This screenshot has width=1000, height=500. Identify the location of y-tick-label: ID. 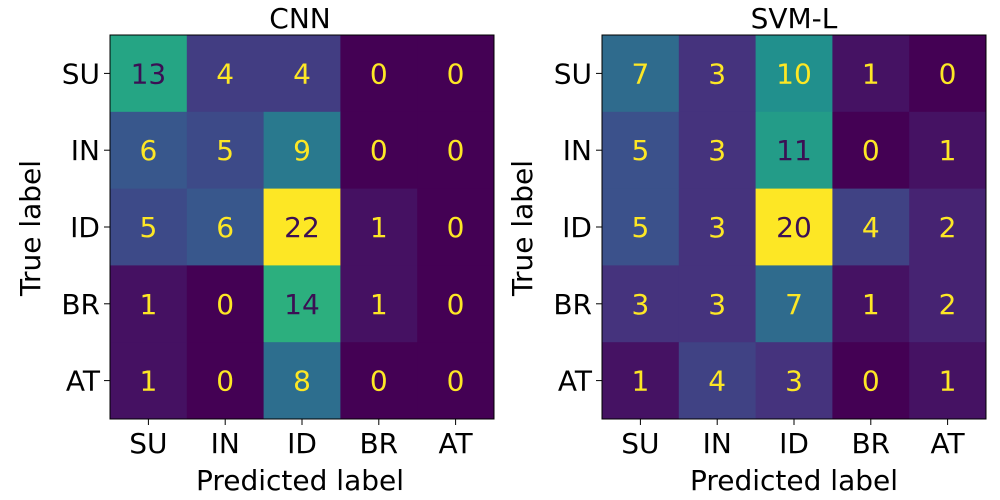
(577, 227).